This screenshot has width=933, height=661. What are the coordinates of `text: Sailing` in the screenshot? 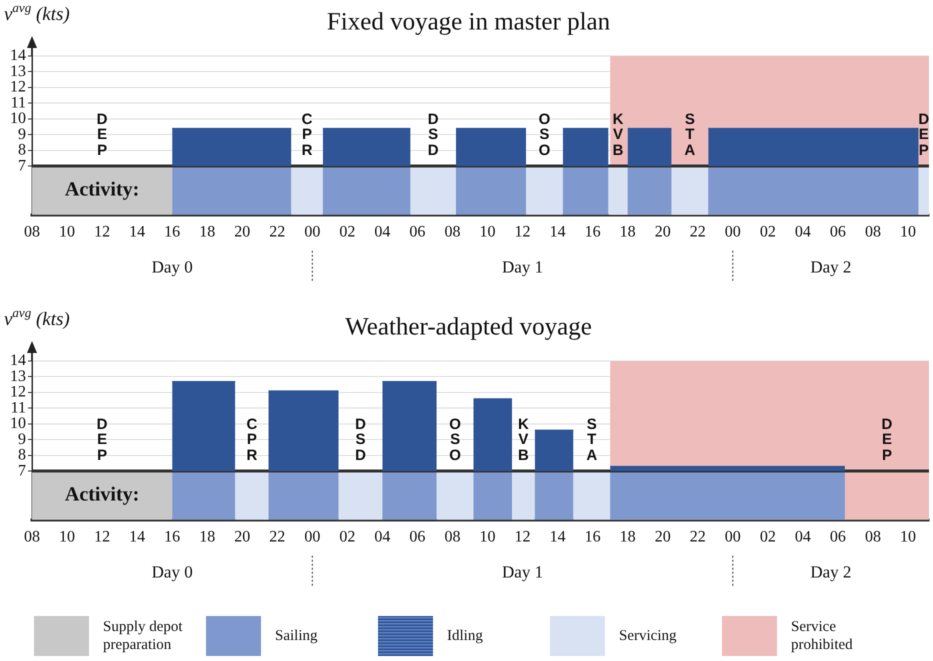 It's located at (296, 636).